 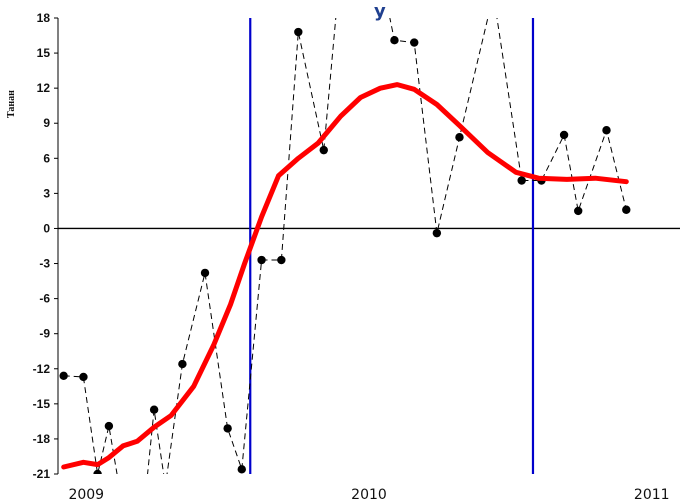 I want to click on x-axis-ticks: 2009 2010 2011, so click(x=368, y=495).